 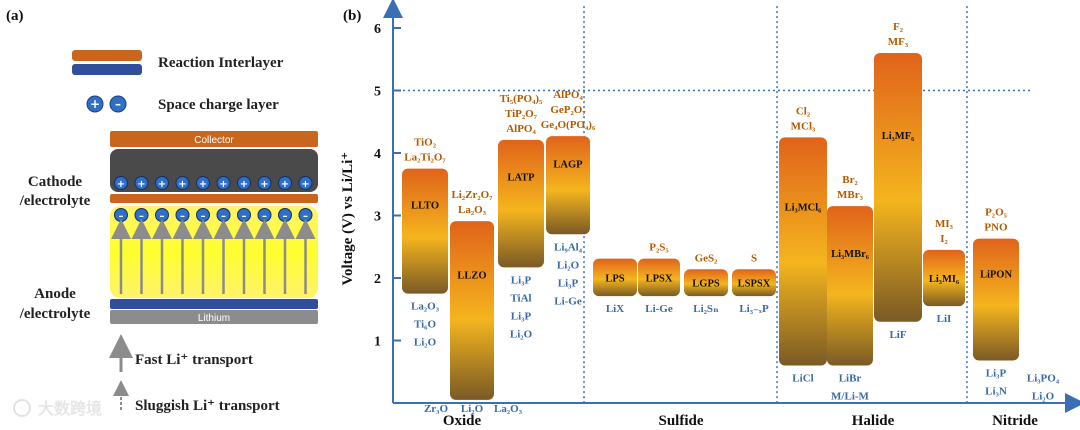 I want to click on collector-label: Collector, so click(x=214, y=140).